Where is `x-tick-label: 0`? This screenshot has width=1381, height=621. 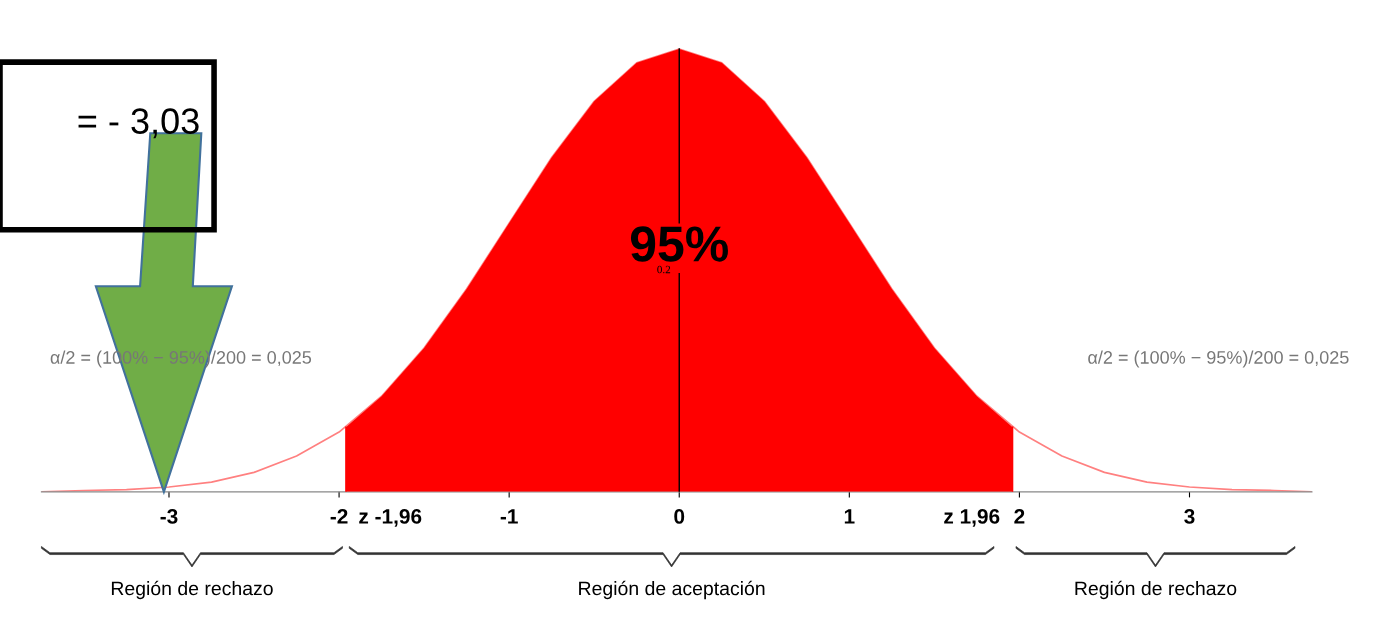
x-tick-label: 0 is located at coordinates (679, 516).